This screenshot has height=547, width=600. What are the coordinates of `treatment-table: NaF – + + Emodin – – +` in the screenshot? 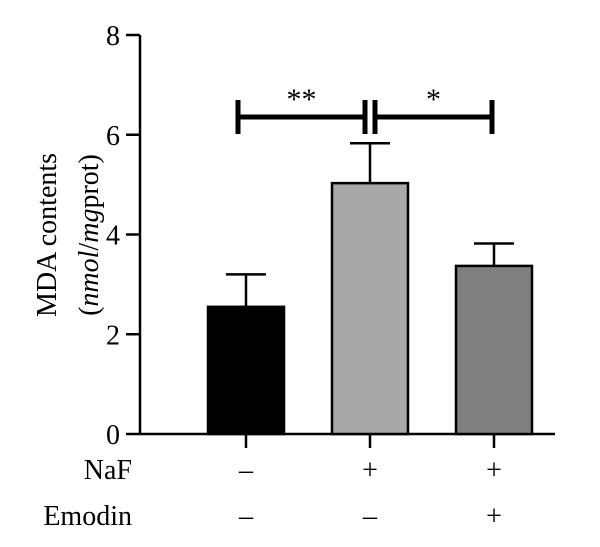 It's located at (272, 493).